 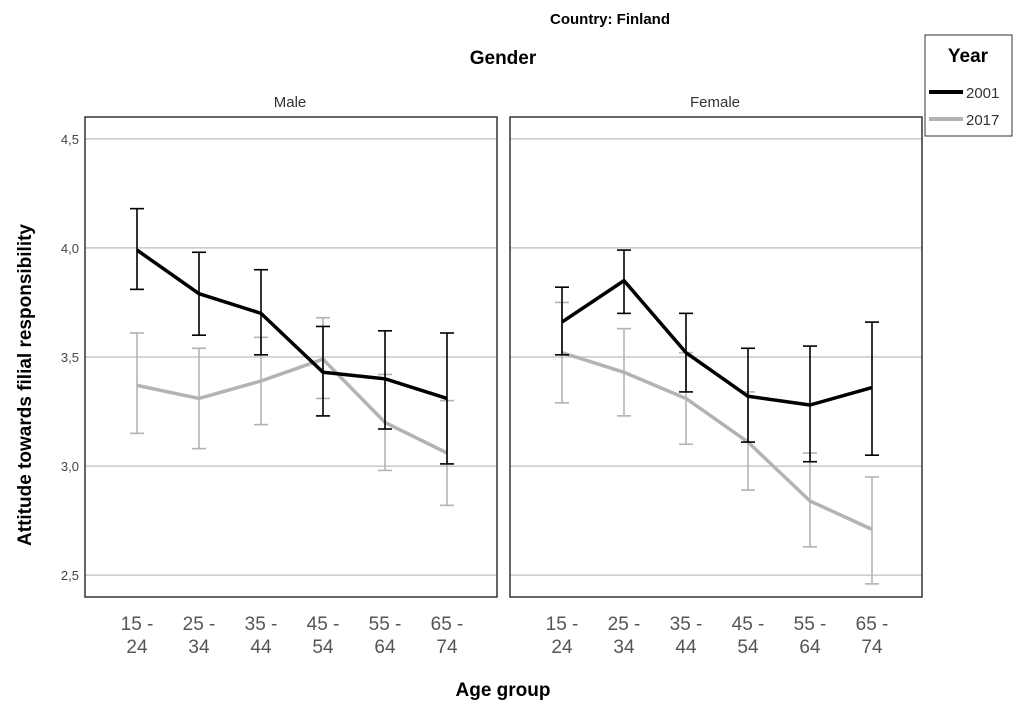 I want to click on y-tick-label: 3,0, so click(x=70, y=466).